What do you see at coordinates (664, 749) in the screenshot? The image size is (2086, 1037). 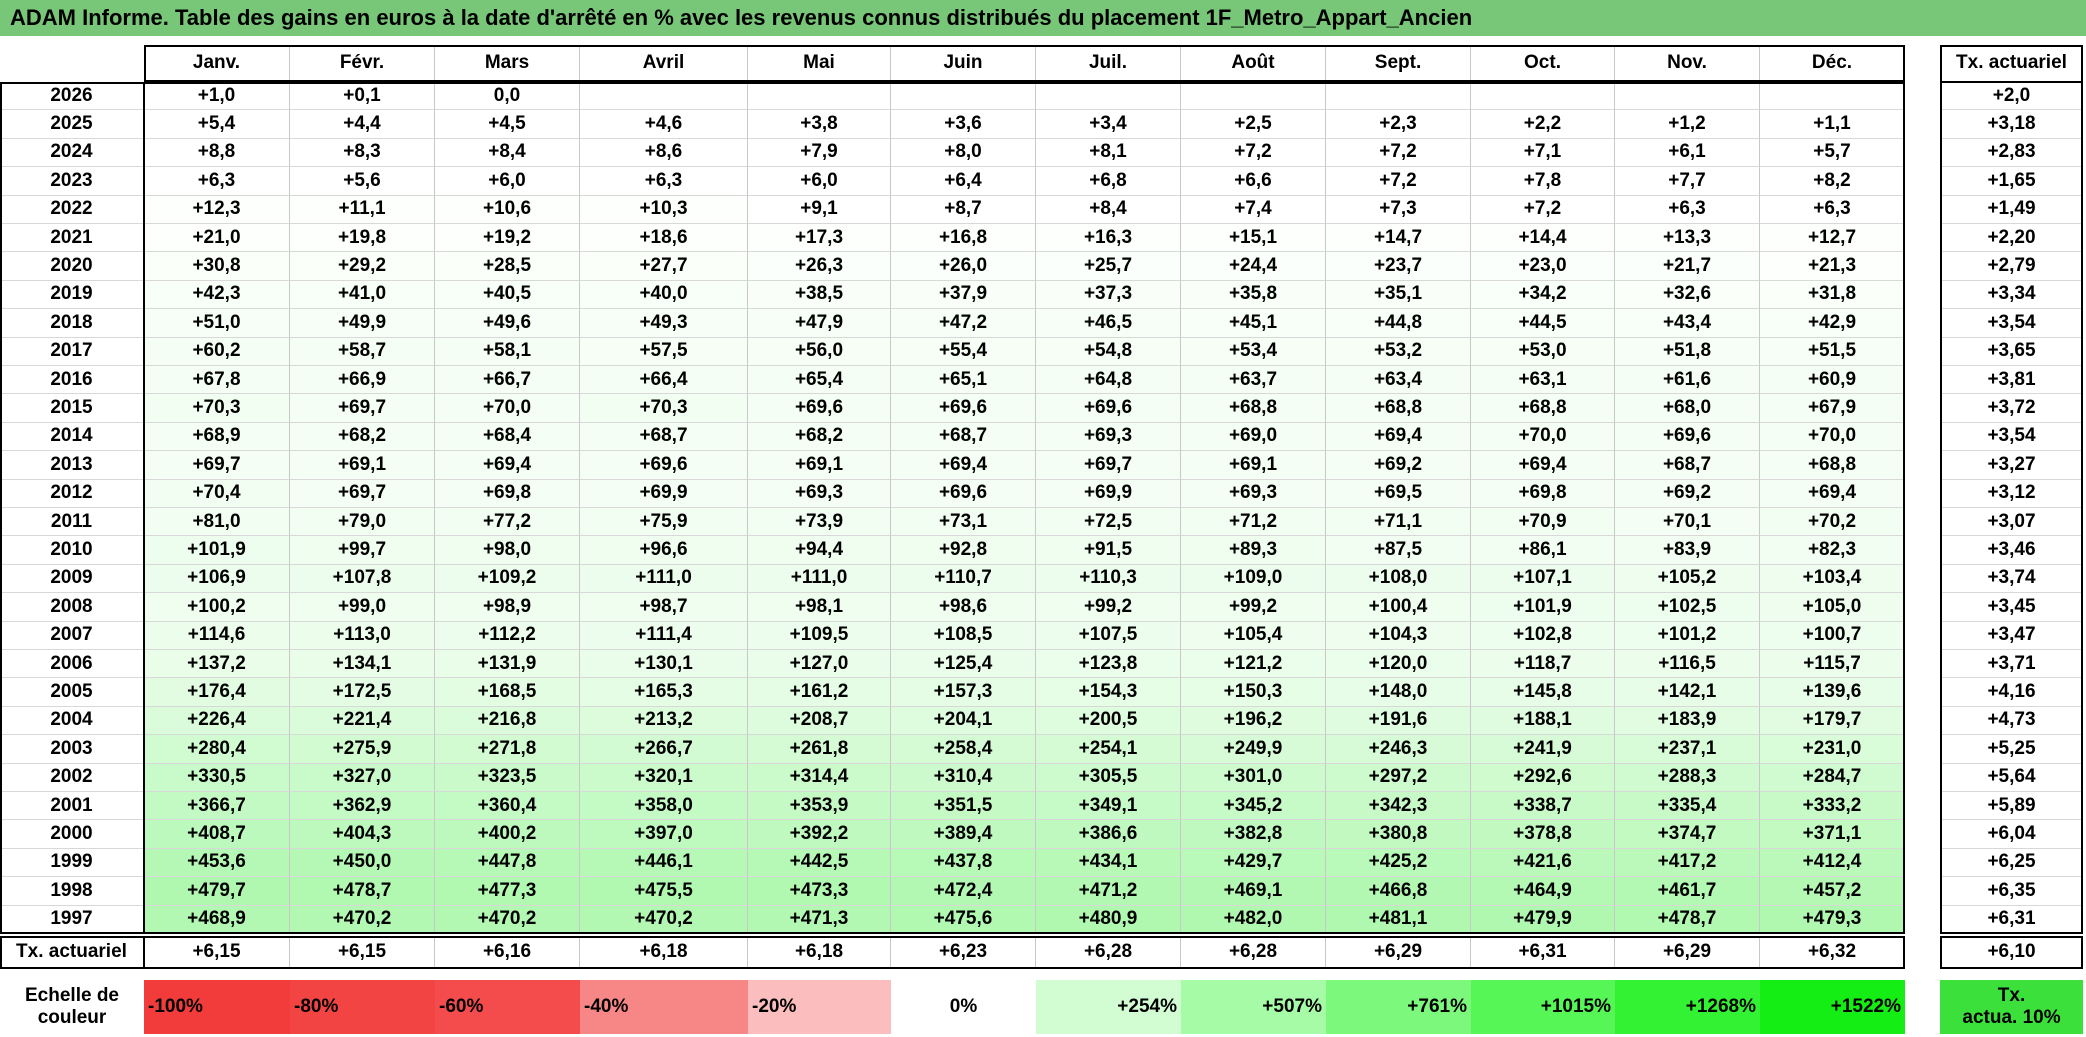 I see `value-cell: +266,7` at bounding box center [664, 749].